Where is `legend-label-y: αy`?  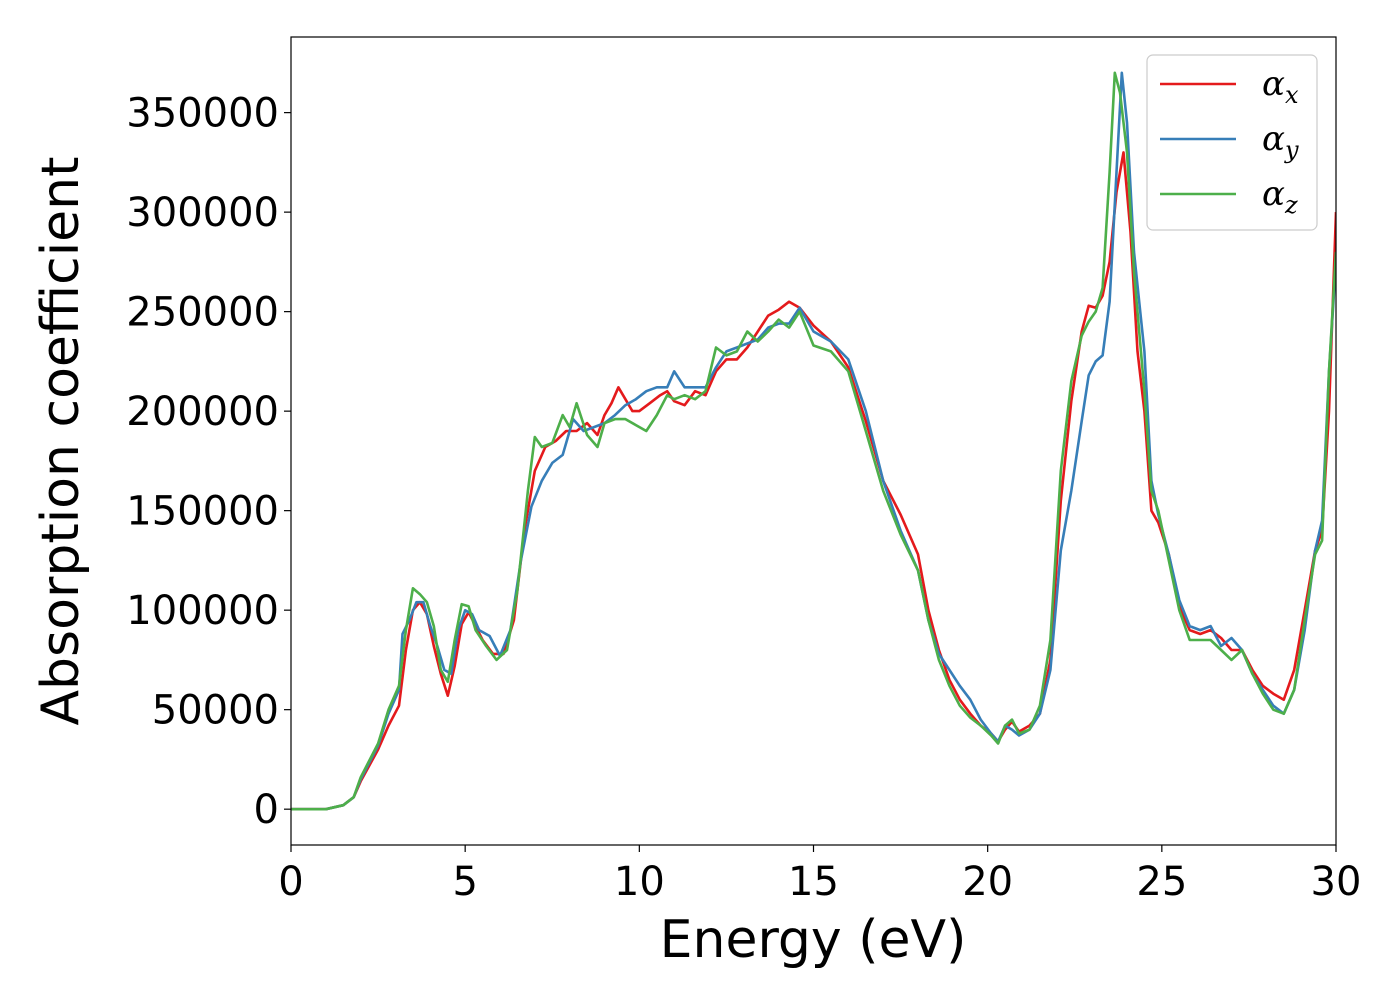
legend-label-y: αy is located at coordinates (1280, 141).